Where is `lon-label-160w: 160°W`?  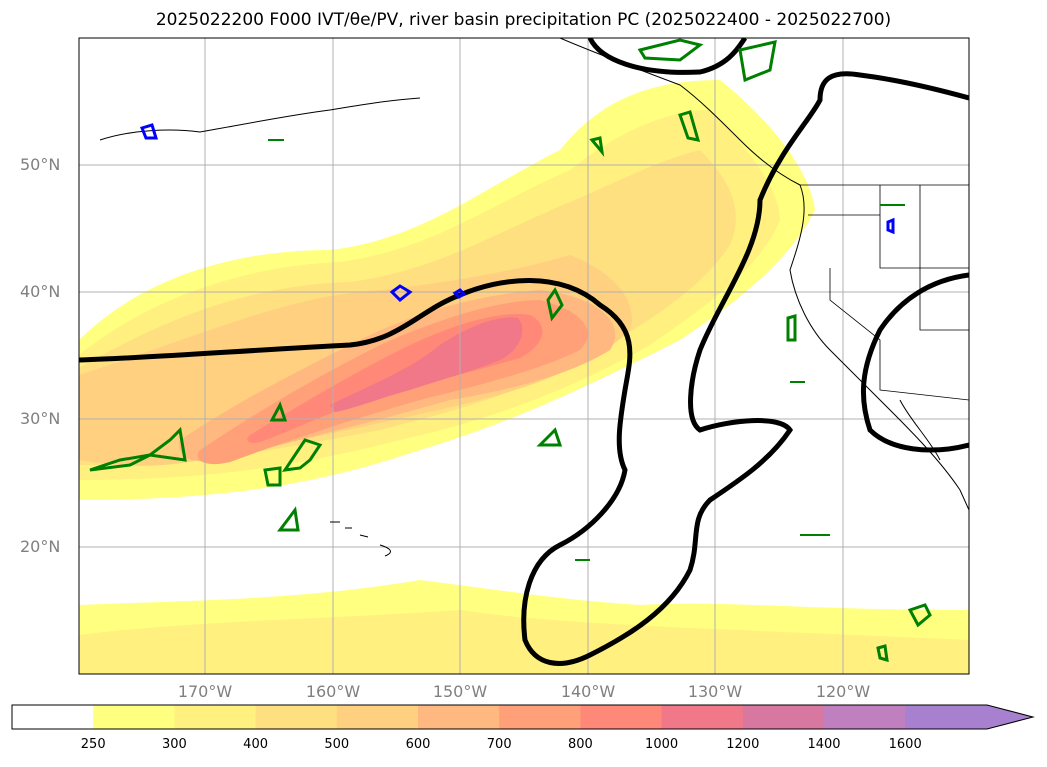 lon-label-160w: 160°W is located at coordinates (333, 691).